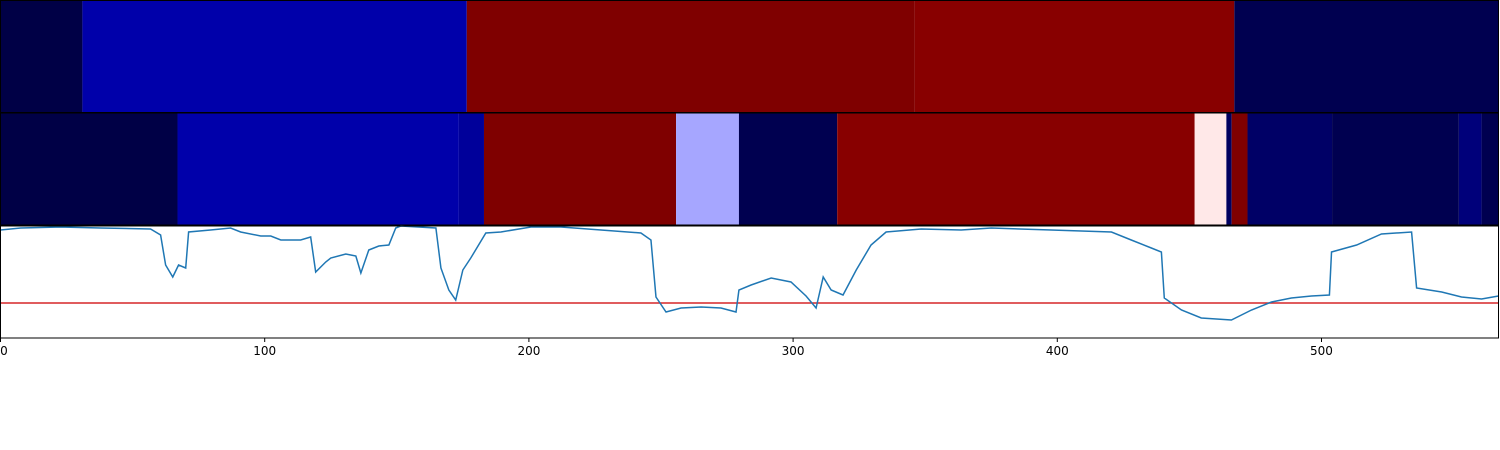  I want to click on x-tick-label: 400, so click(1057, 351).